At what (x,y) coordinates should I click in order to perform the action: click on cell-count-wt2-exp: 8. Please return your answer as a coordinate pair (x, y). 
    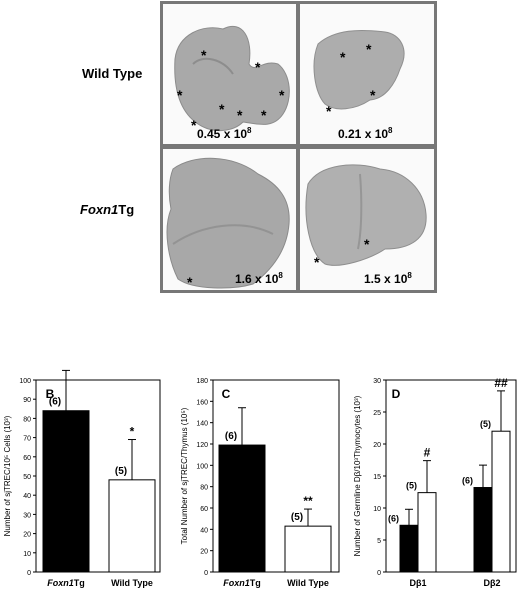
    Looking at the image, I should click on (390, 130).